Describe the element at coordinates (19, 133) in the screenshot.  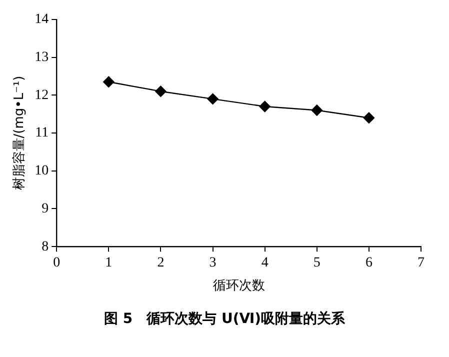
I see `y-axis-title: 树脂容量/(mg•L⁻¹)` at that location.